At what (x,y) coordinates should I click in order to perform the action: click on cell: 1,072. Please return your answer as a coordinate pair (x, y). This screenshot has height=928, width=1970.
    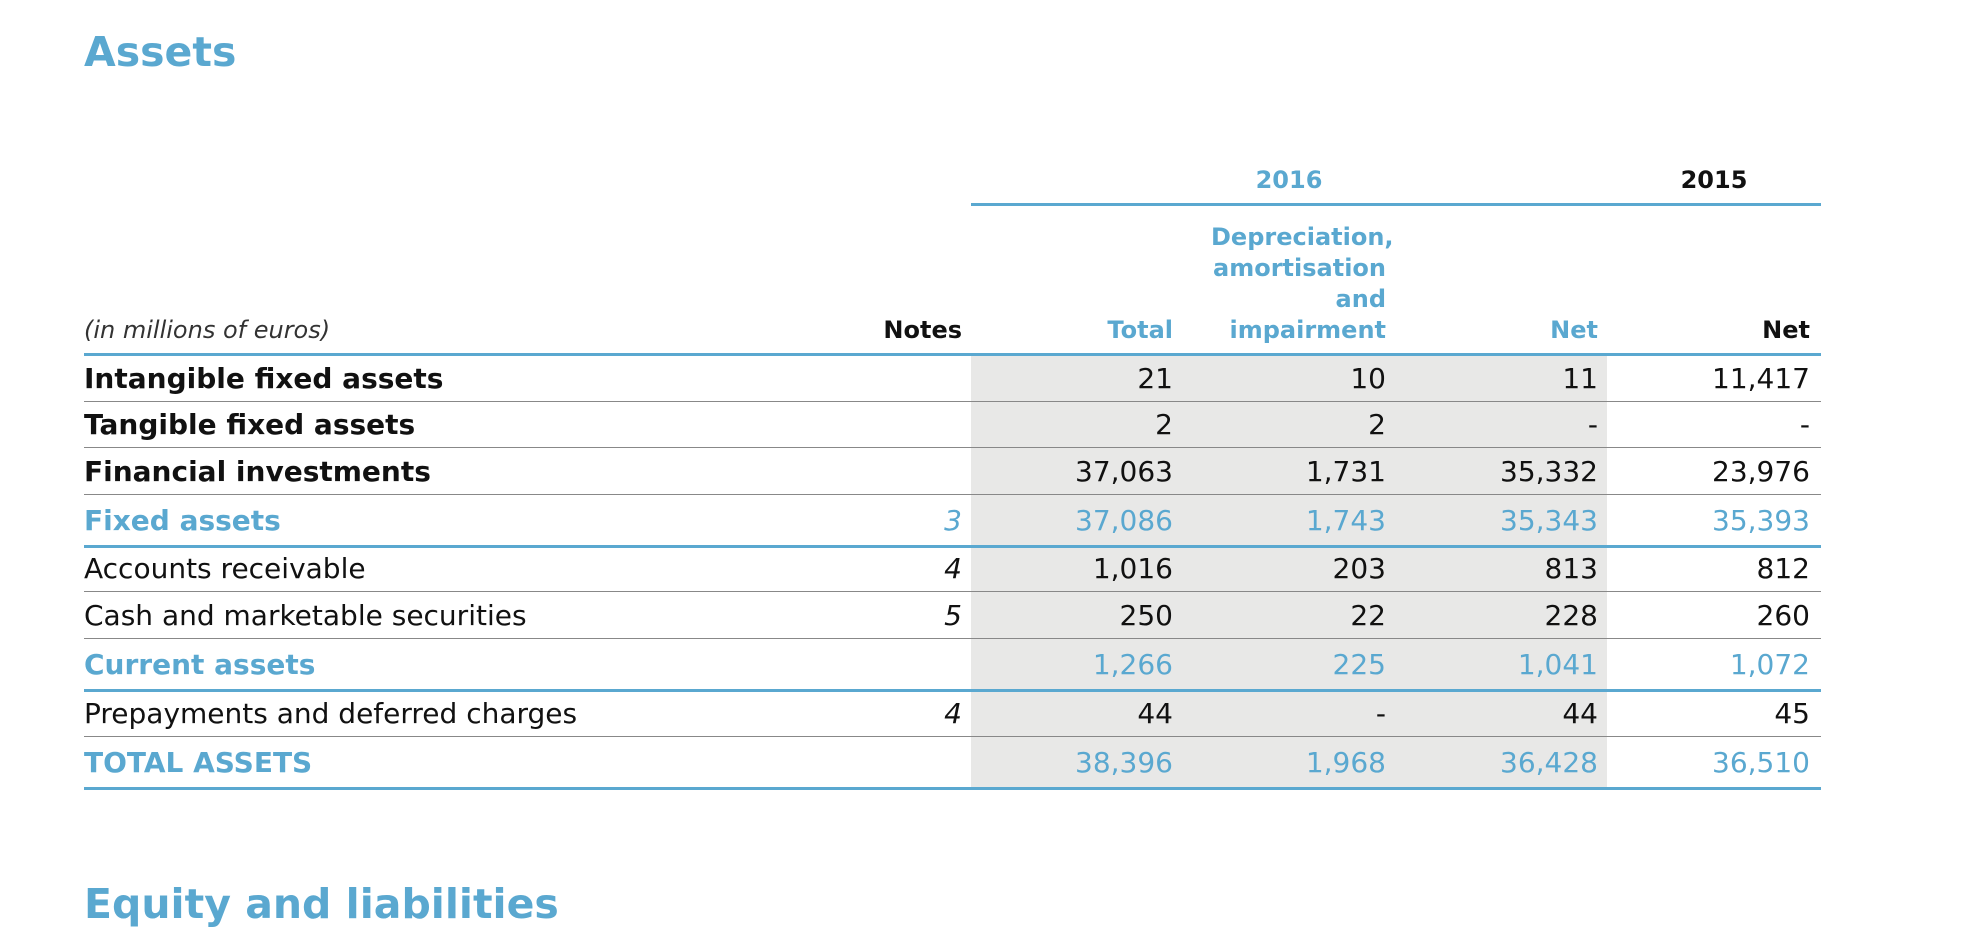
    Looking at the image, I should click on (1769, 664).